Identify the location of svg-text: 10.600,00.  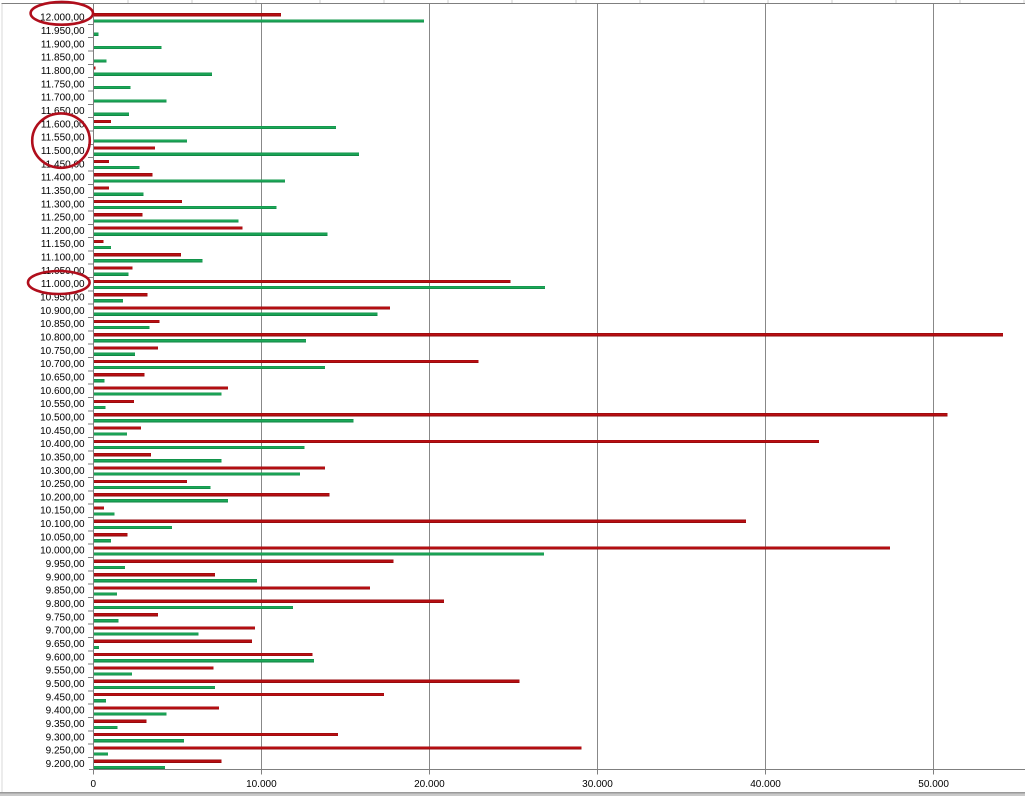
(62, 391).